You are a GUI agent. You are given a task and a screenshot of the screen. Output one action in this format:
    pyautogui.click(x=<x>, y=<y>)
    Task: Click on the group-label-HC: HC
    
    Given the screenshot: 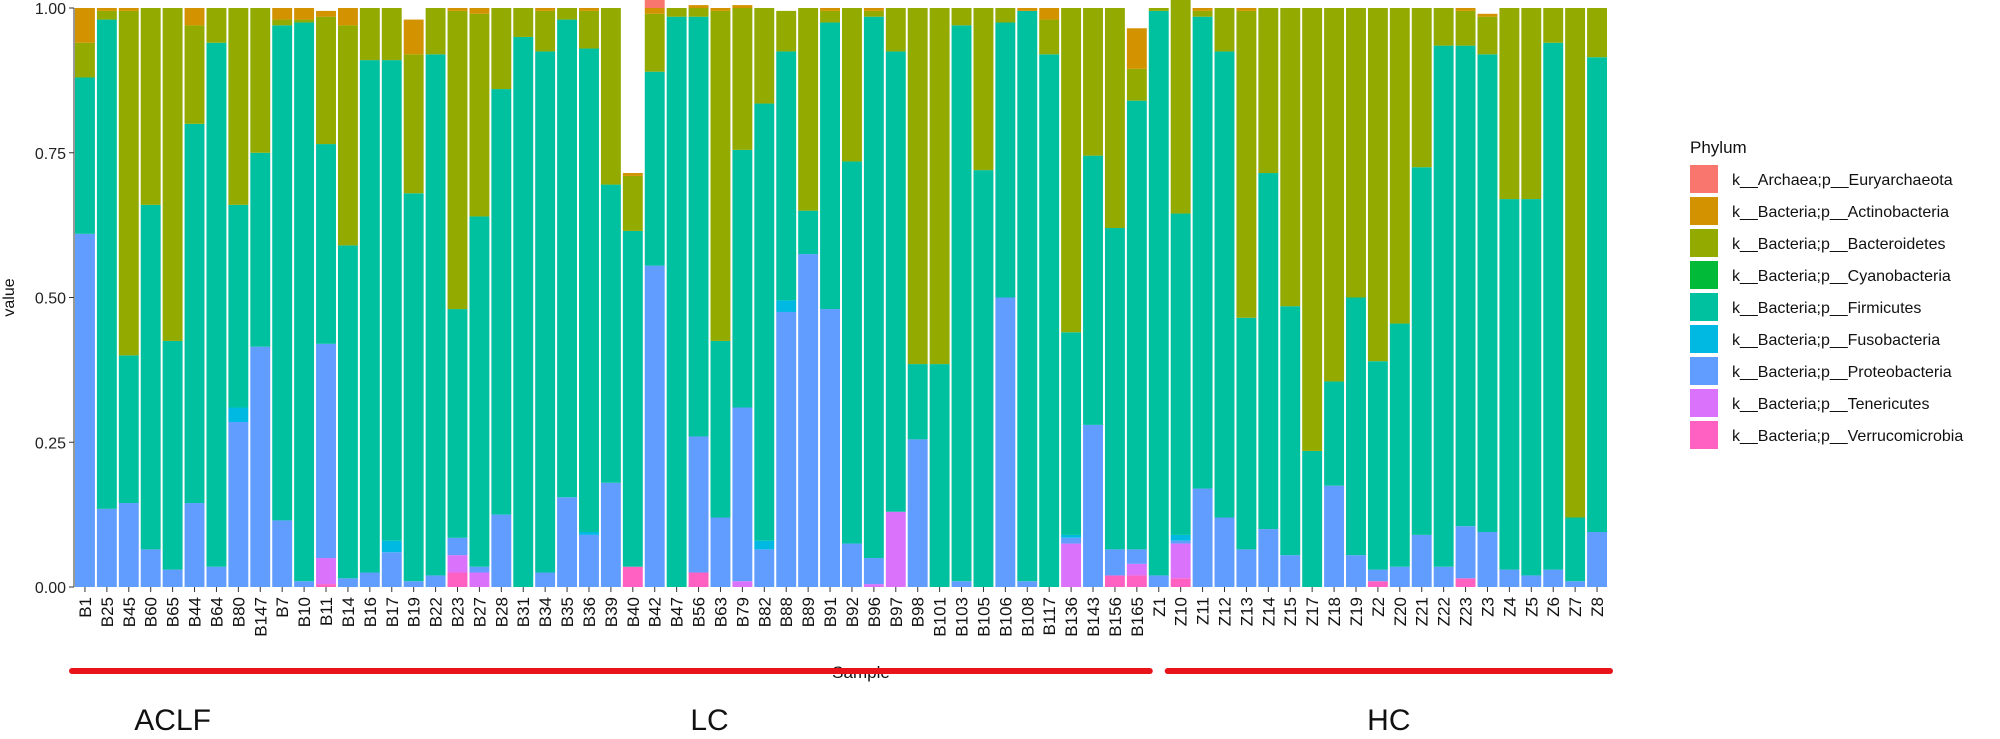 What is the action you would take?
    pyautogui.click(x=1388, y=719)
    